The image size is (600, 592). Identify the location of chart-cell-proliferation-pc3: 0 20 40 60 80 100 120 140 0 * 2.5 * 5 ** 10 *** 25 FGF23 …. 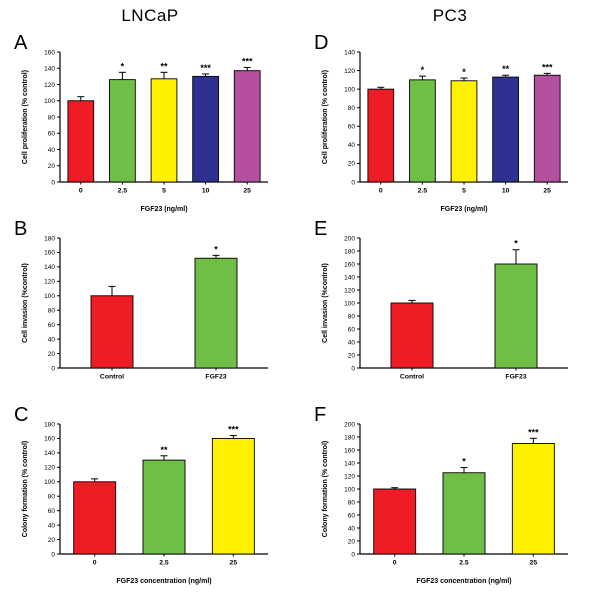
(449, 128).